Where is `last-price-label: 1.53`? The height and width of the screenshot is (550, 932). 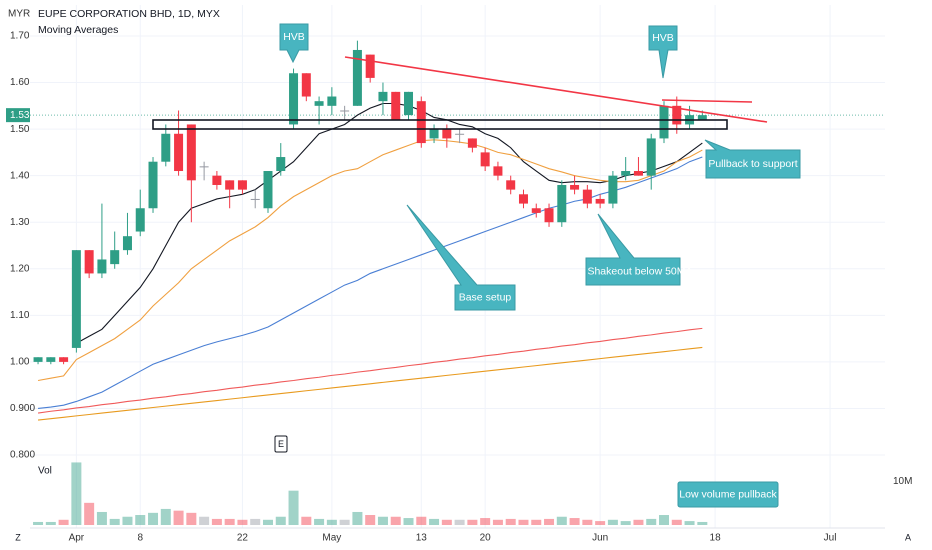 last-price-label: 1.53 is located at coordinates (20, 115).